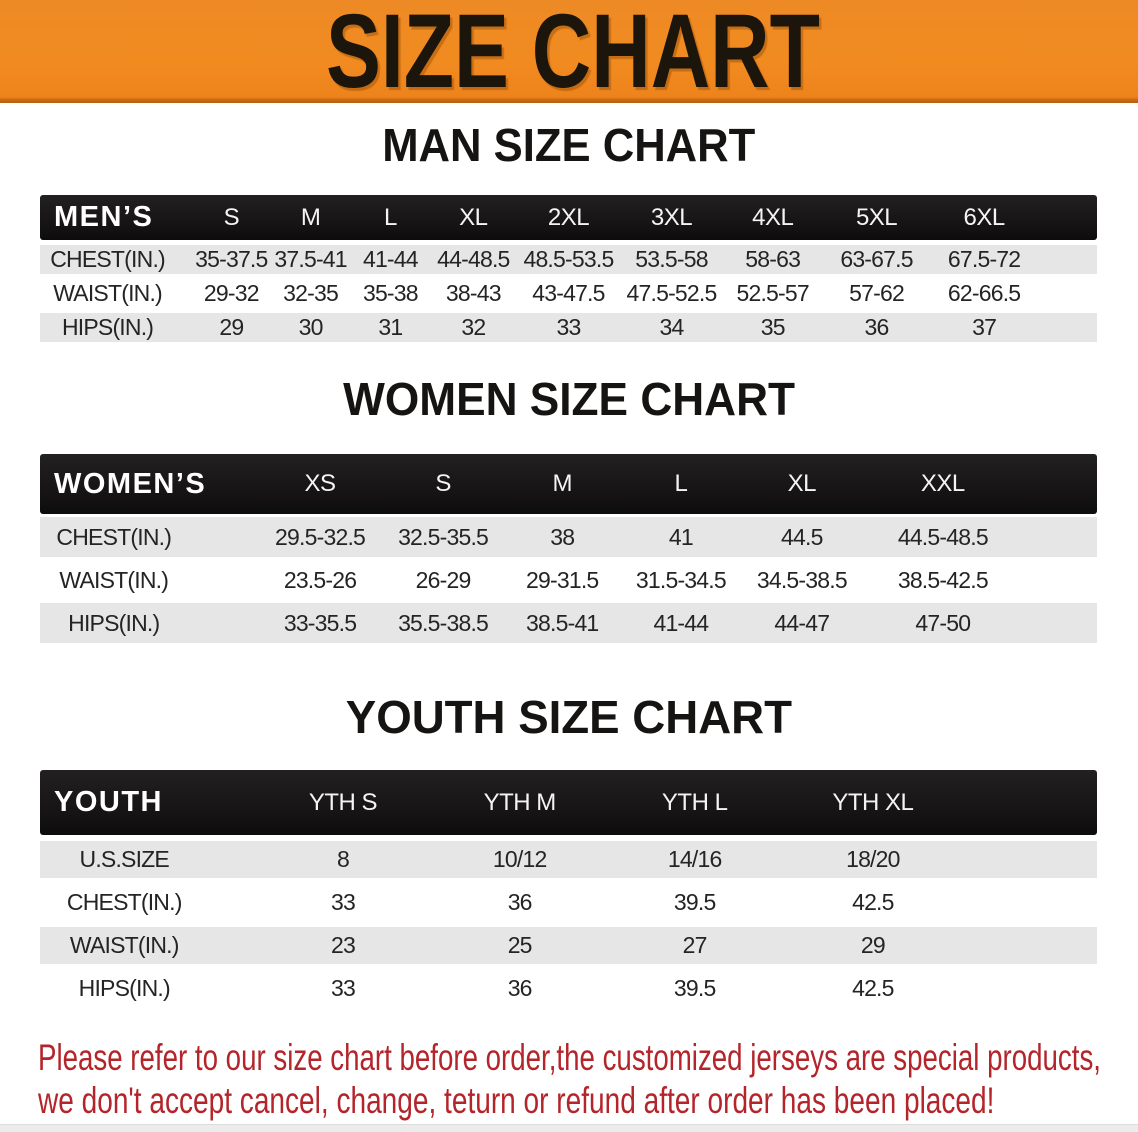 The image size is (1138, 1132). What do you see at coordinates (569, 145) in the screenshot?
I see `men-section-heading: MAN SIZE CHART` at bounding box center [569, 145].